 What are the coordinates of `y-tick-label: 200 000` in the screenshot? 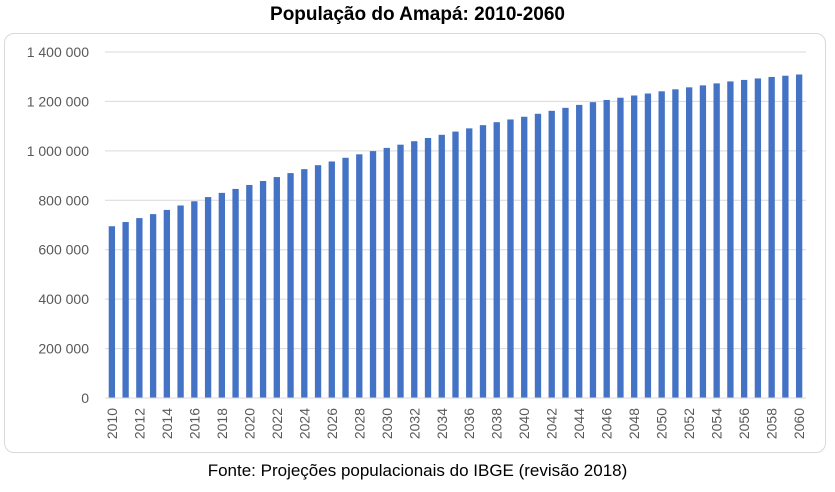 It's located at (63, 349).